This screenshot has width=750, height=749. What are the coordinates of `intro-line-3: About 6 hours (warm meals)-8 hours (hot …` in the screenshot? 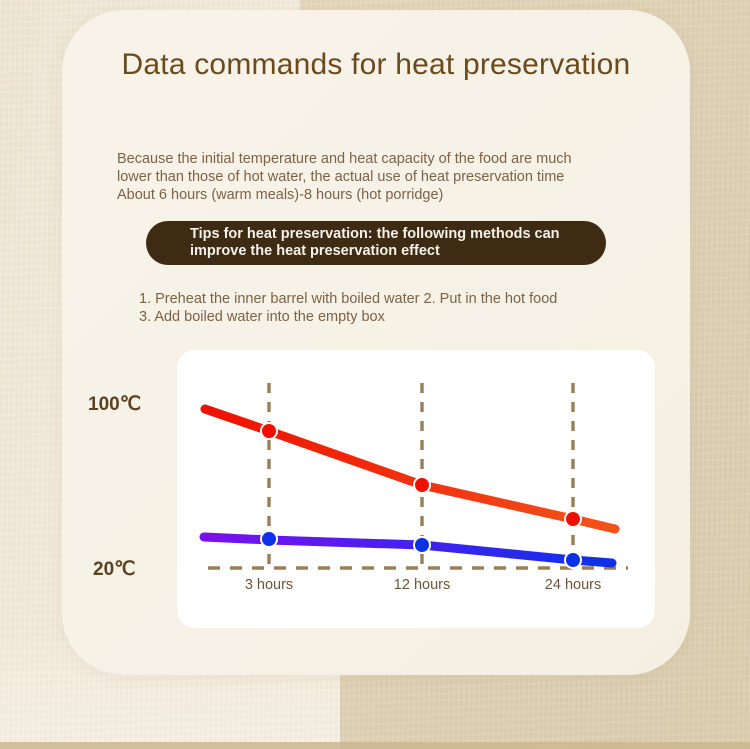 It's located at (280, 195).